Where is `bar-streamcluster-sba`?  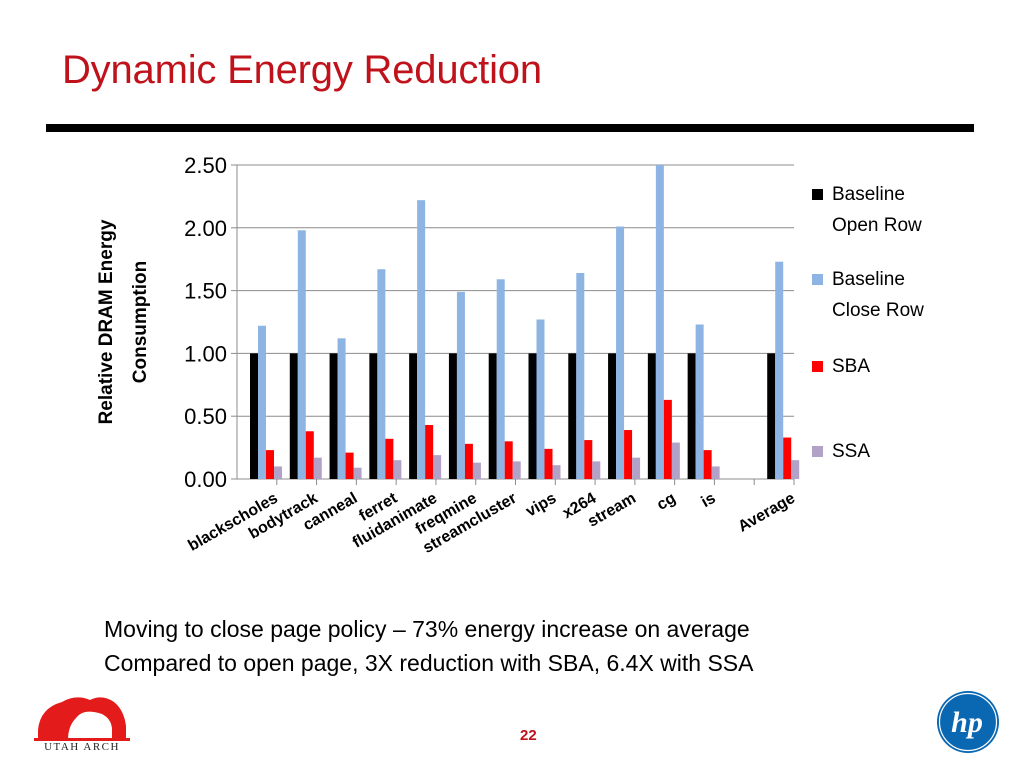
bar-streamcluster-sba is located at coordinates (508, 460).